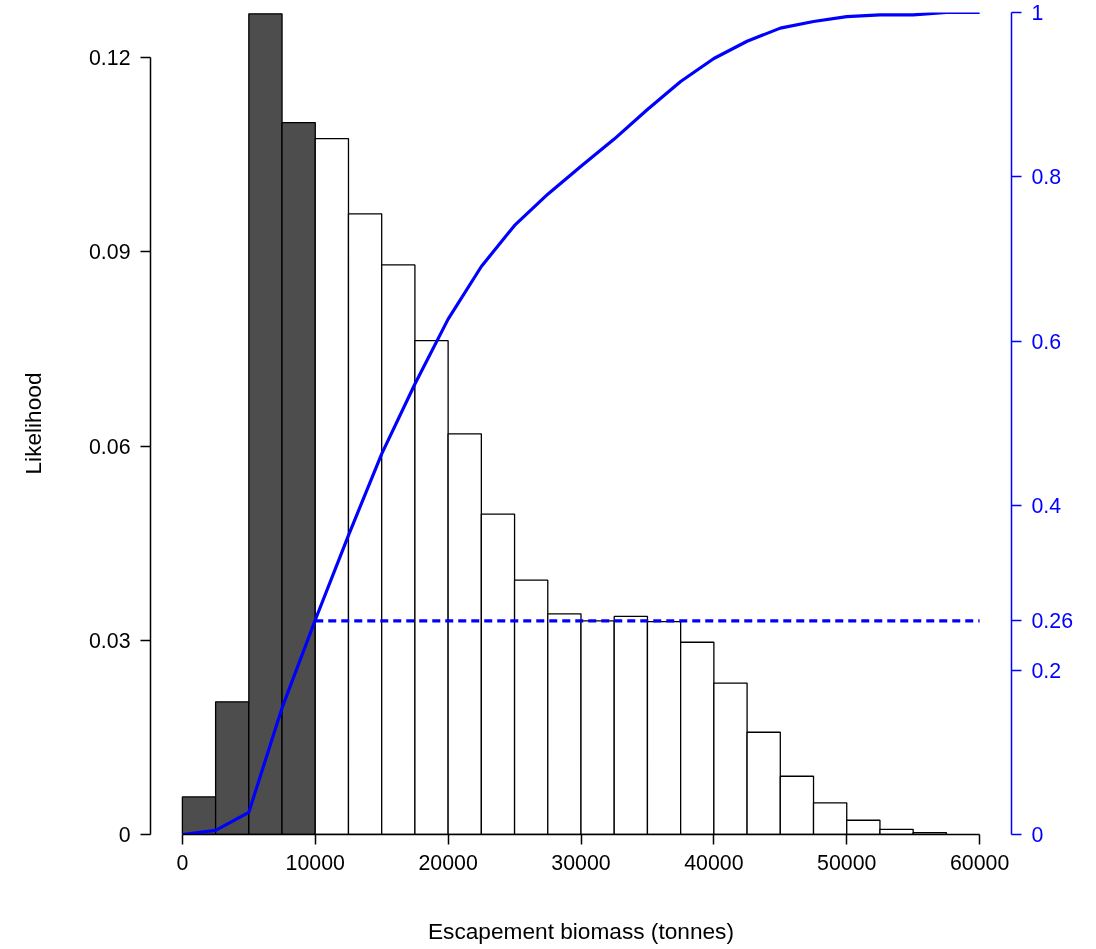  Describe the element at coordinates (1046, 506) in the screenshot. I see `y2-tick-label: 0.4` at that location.